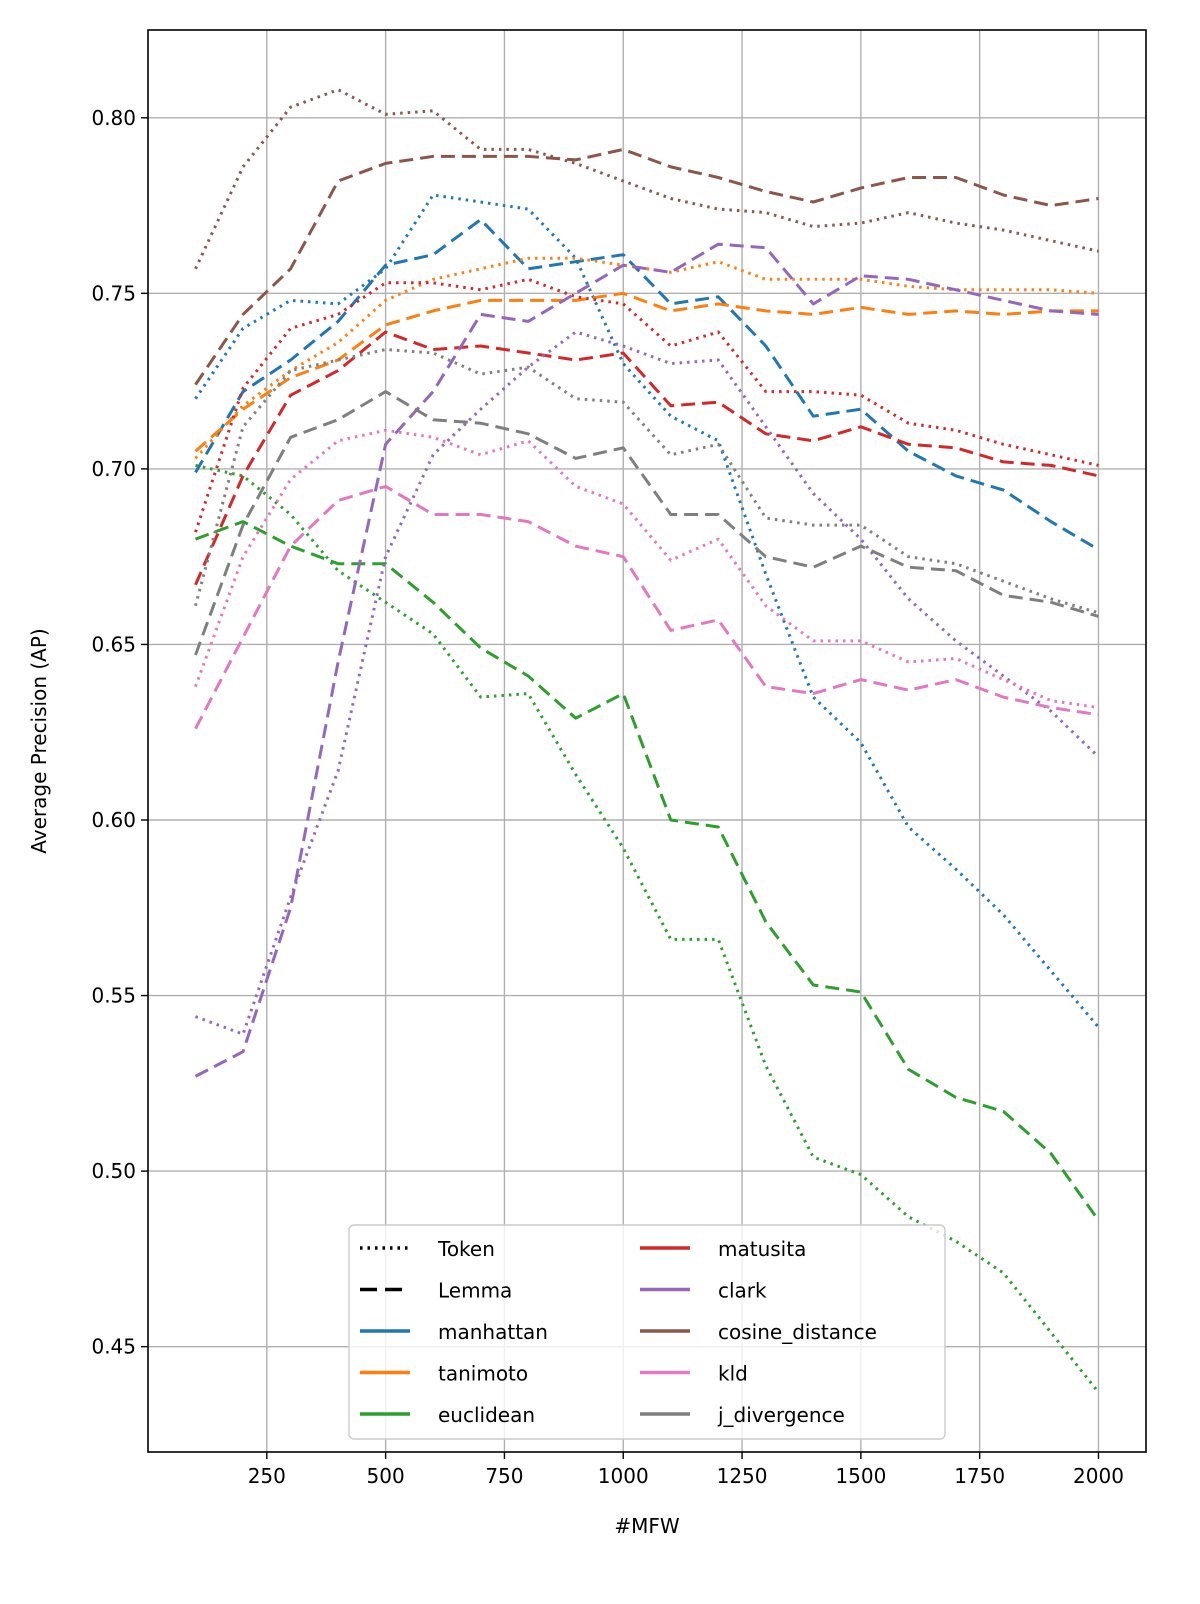 This screenshot has width=1200, height=1604. I want to click on series-j_divergence-lemma, so click(646, 523).